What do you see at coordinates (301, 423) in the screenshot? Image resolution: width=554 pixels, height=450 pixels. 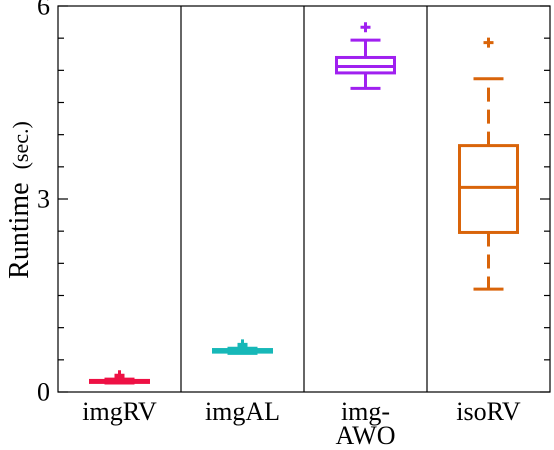 I see `x-axis-category-labels: imgRV imgAL img-AWO isoRV` at bounding box center [301, 423].